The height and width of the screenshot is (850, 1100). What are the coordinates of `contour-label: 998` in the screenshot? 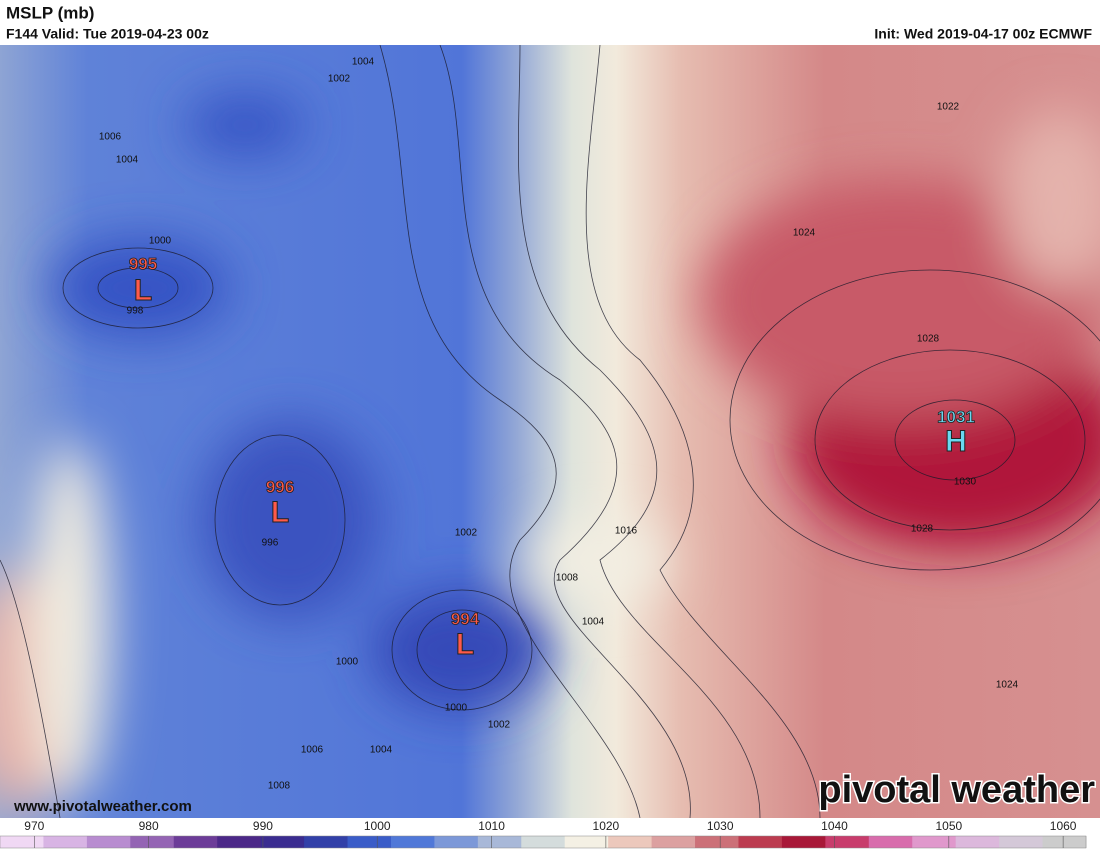 It's located at (135, 311).